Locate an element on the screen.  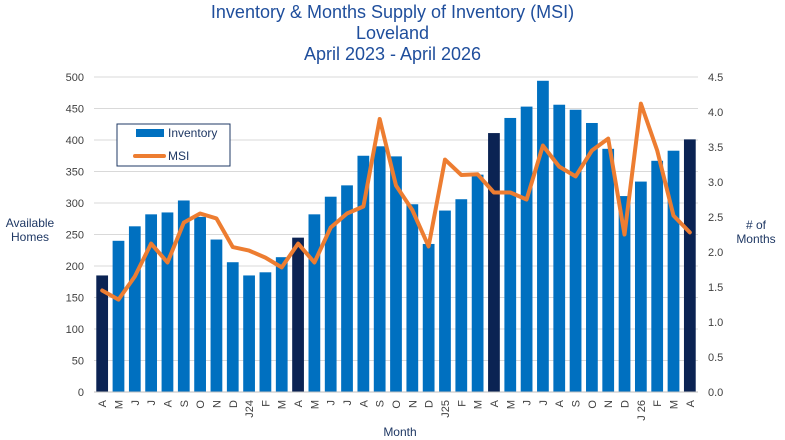
y-axis-right-title-line2: Months is located at coordinates (755, 239).